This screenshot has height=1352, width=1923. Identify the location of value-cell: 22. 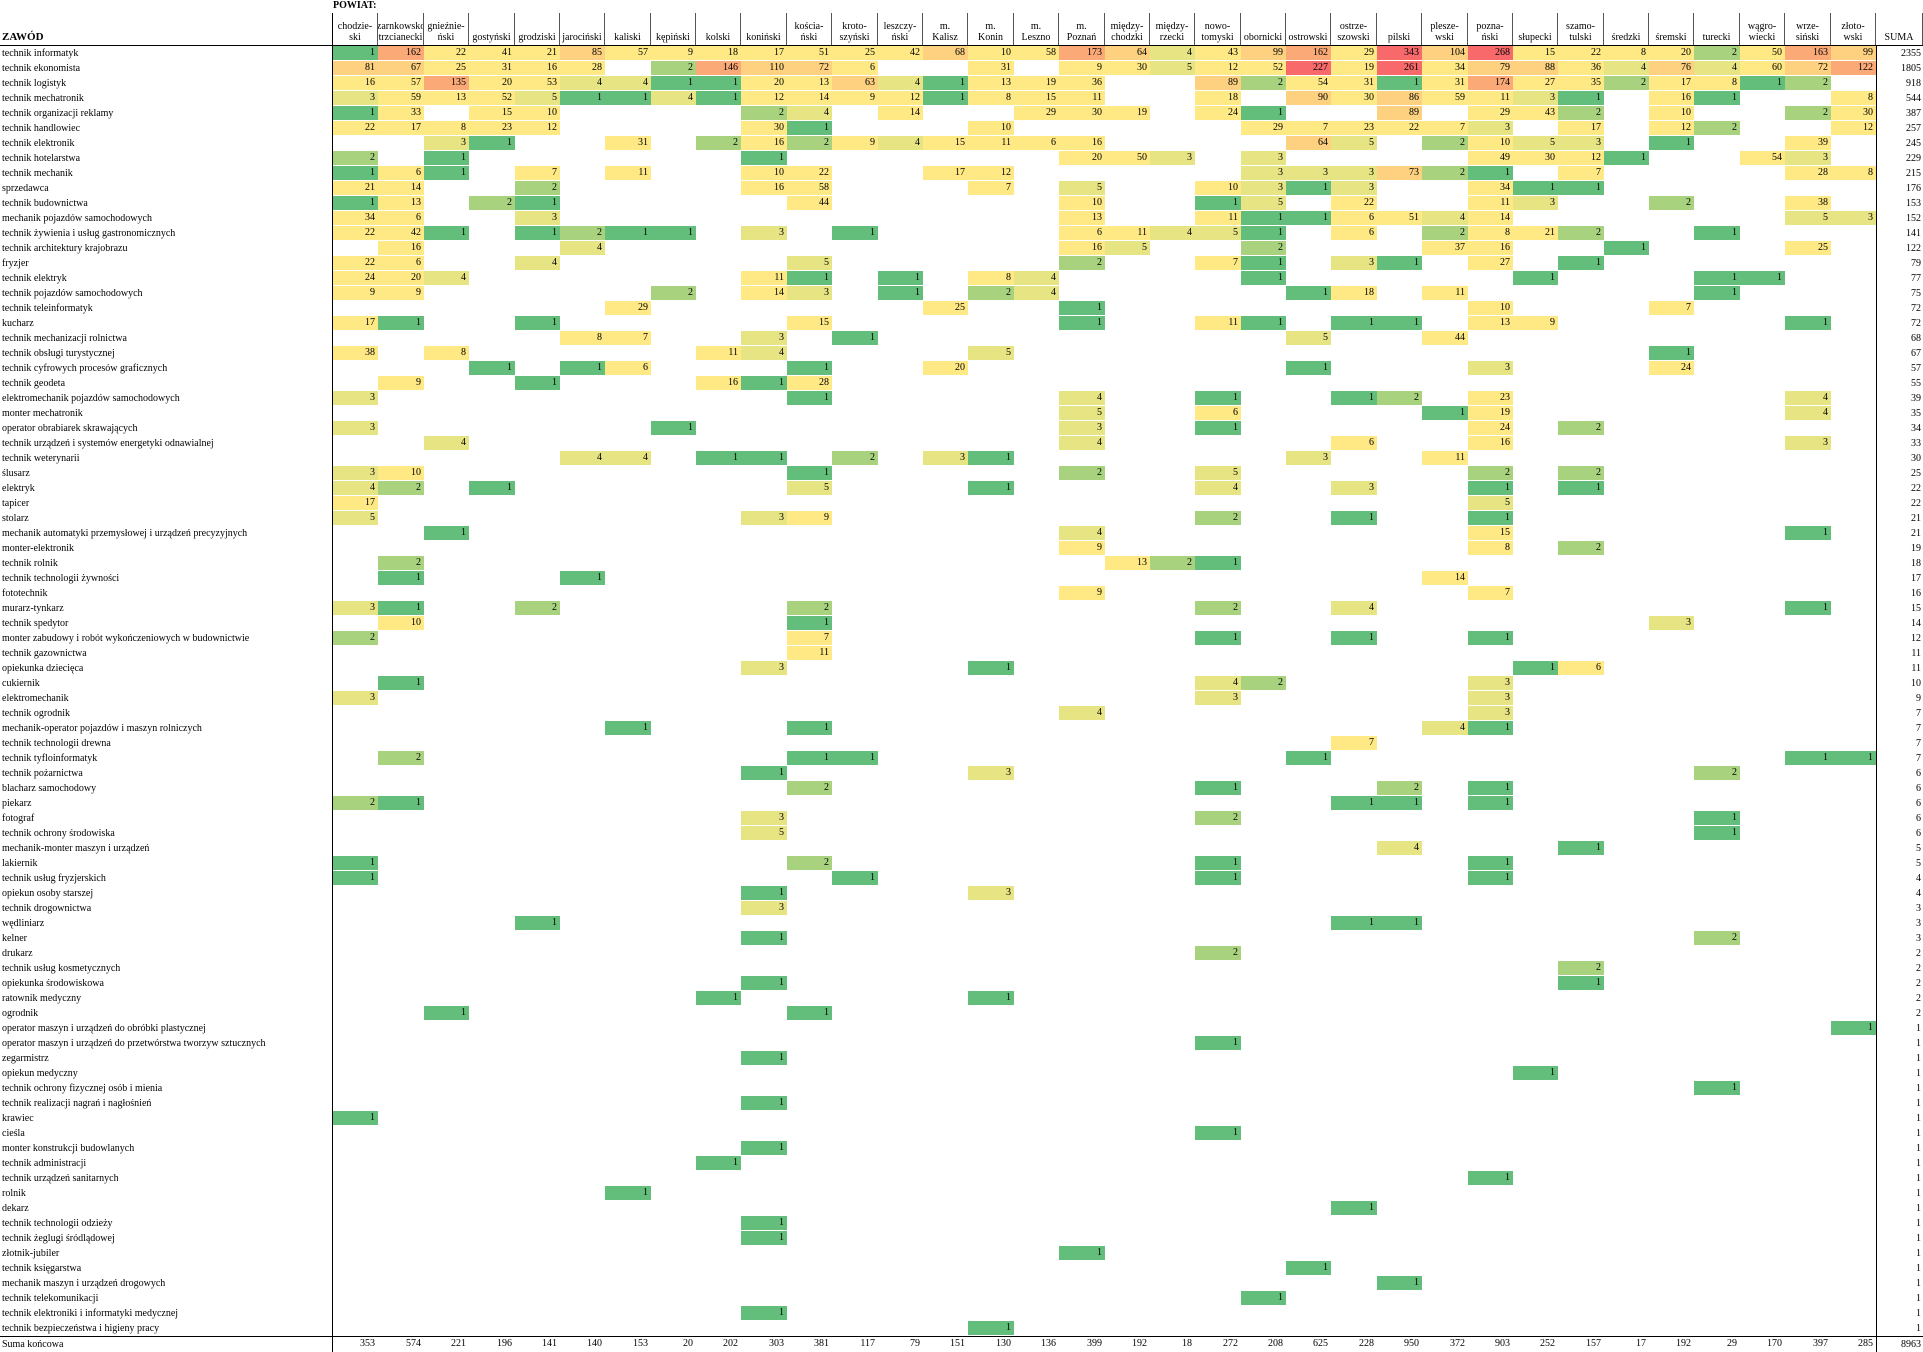
(1354, 203).